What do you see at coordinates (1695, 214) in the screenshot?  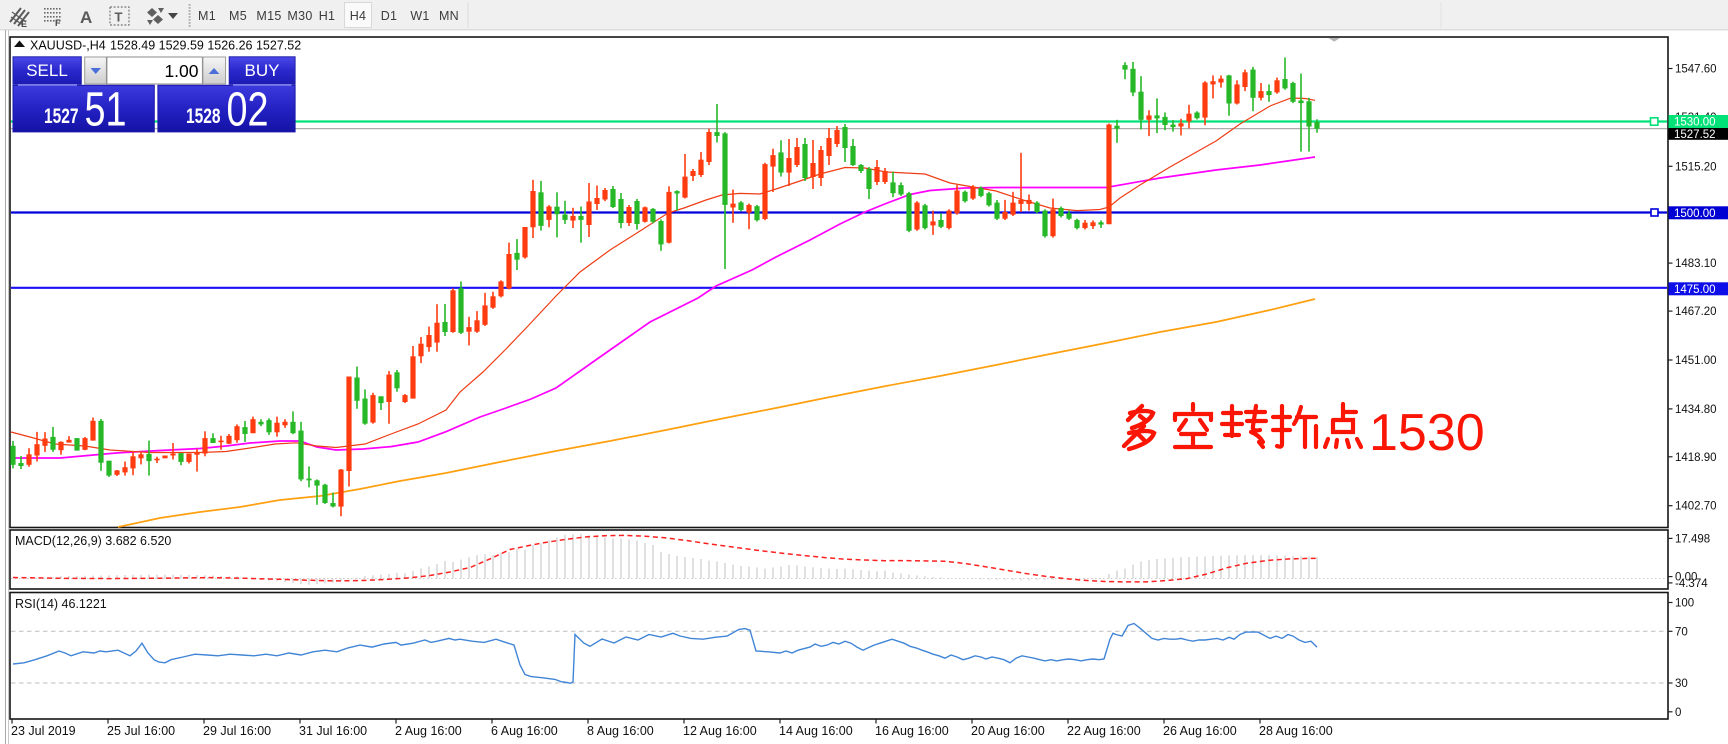 I see `svg-text: 1500.00` at bounding box center [1695, 214].